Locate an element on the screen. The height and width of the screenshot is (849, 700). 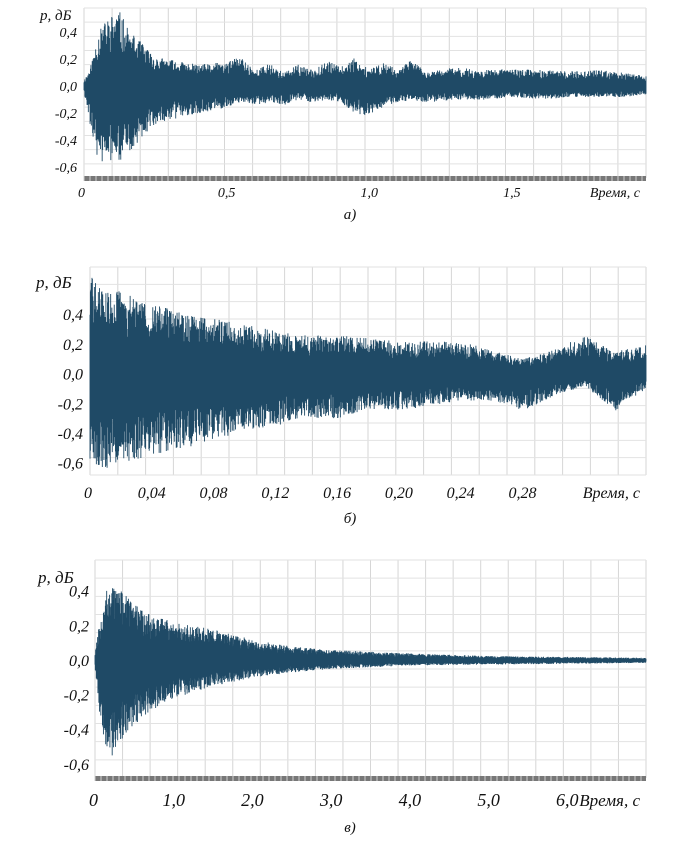
x-tick-label: 3,0 is located at coordinates (331, 800).